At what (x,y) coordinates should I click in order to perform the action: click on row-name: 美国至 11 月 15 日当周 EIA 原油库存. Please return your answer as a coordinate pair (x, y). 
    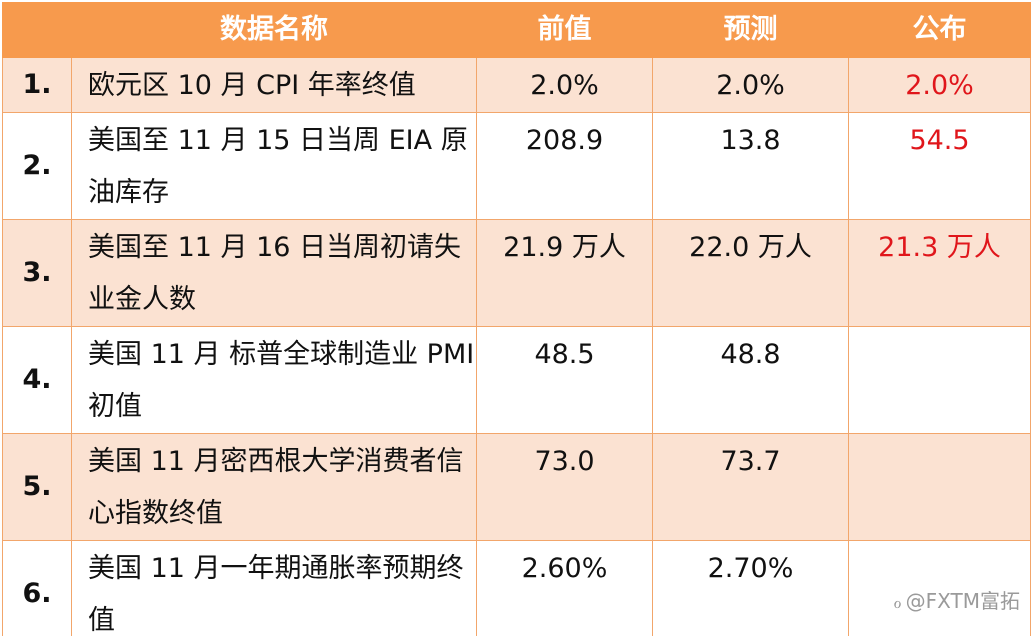
    Looking at the image, I should click on (274, 166).